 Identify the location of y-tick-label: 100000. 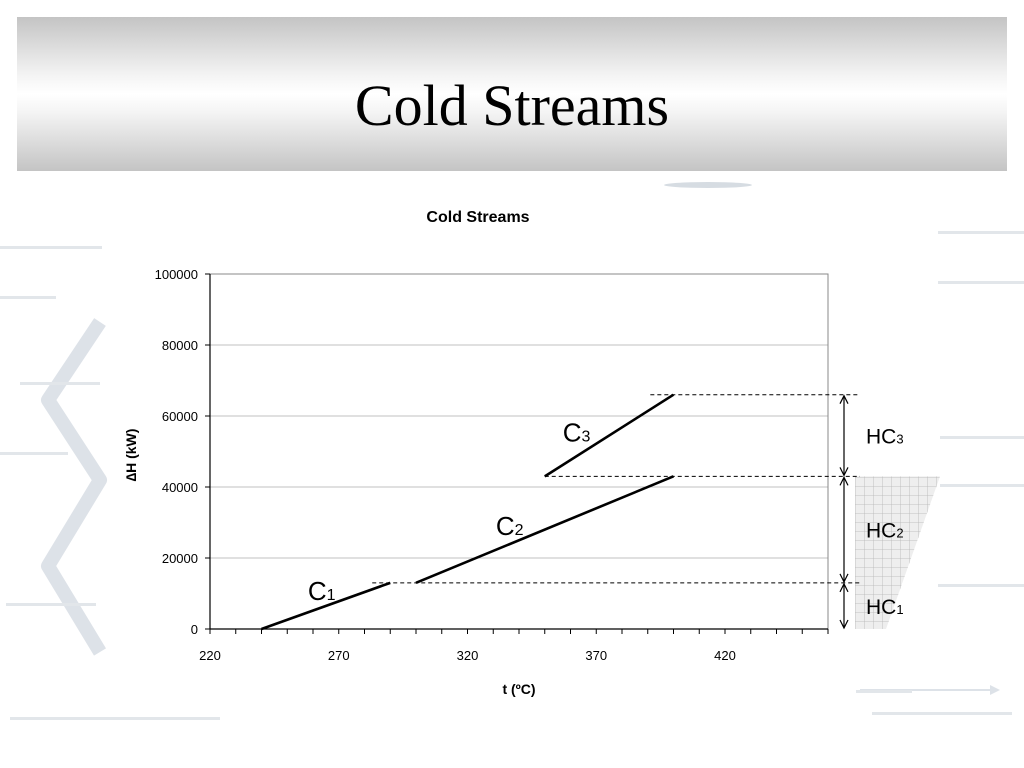
(176, 274).